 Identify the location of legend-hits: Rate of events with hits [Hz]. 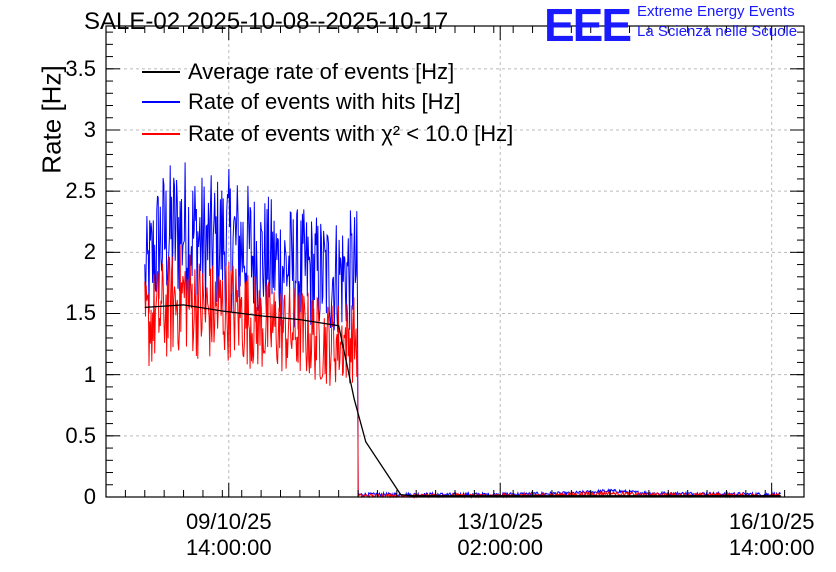
(301, 102).